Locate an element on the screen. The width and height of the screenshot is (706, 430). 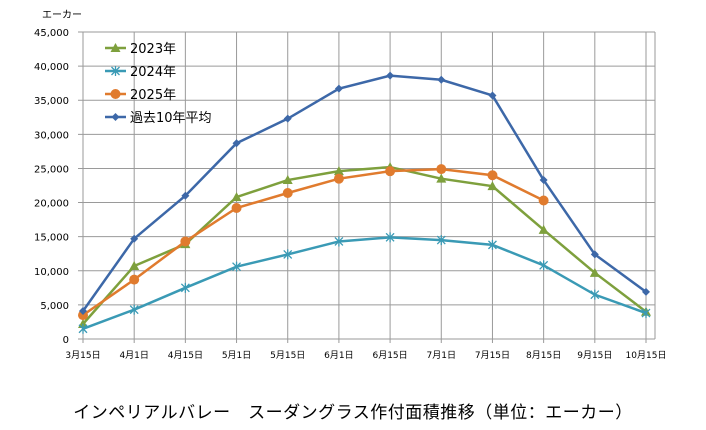
x-tick-label: 6月15日 is located at coordinates (389, 355).